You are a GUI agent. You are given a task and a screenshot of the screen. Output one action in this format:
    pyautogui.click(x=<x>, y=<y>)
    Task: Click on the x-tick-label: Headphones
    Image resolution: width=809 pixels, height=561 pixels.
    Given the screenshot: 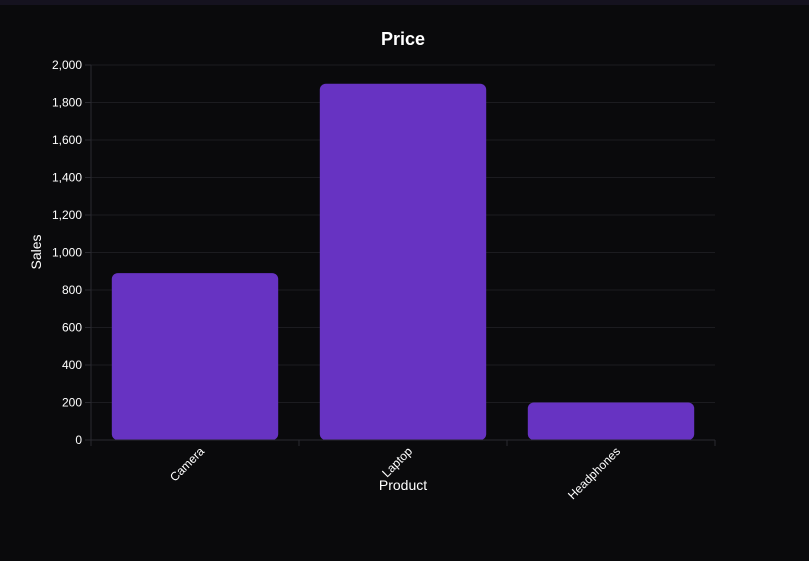 What is the action you would take?
    pyautogui.click(x=594, y=473)
    